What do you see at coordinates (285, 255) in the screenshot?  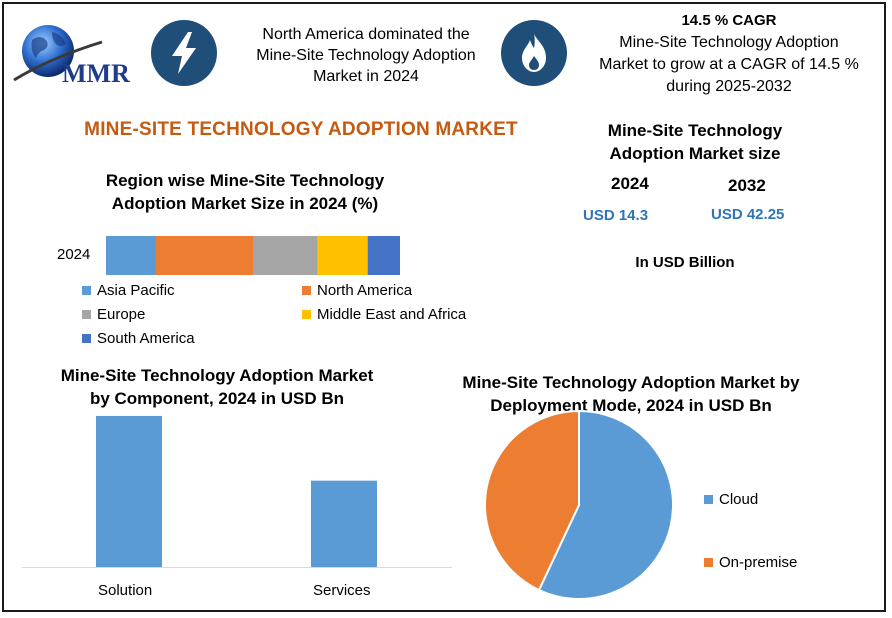 I see `bar-segment-europe` at bounding box center [285, 255].